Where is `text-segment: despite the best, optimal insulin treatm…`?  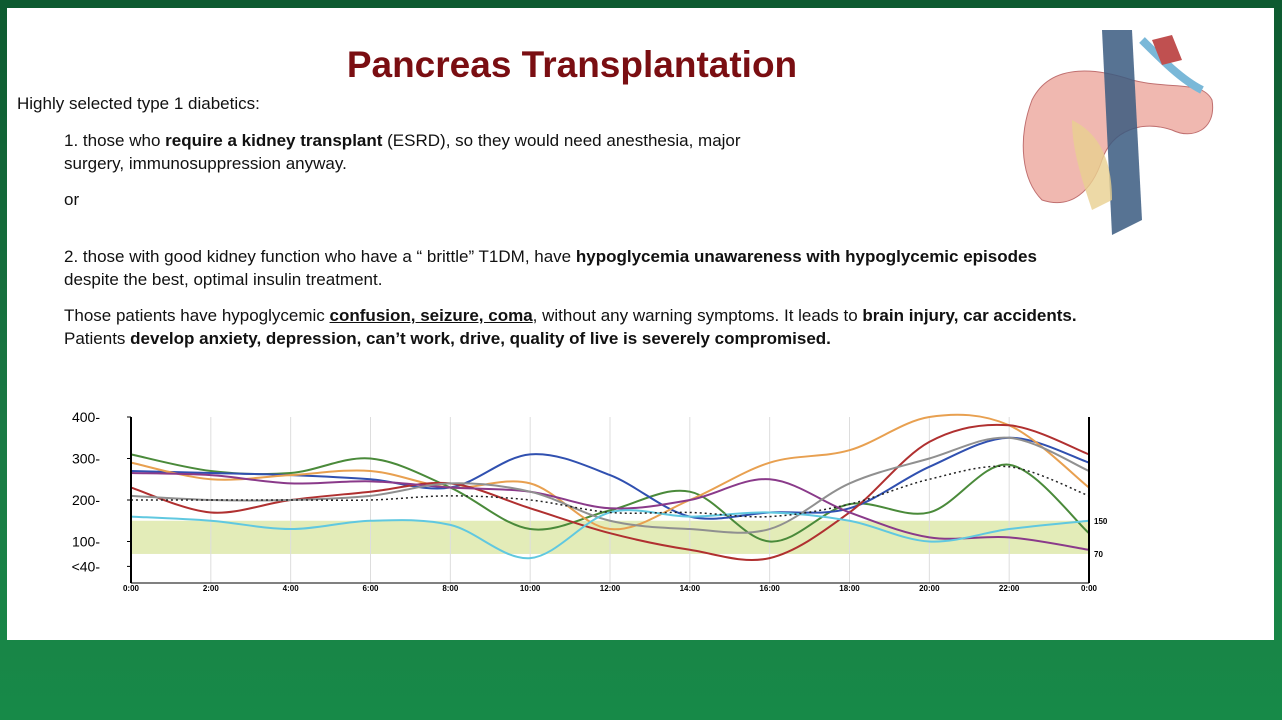
text-segment: despite the best, optimal insulin treatm… is located at coordinates (223, 279).